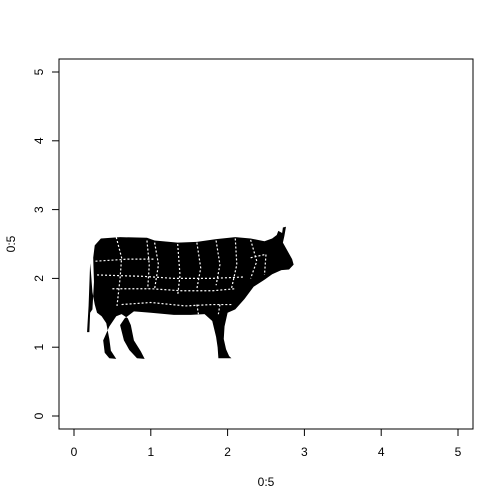 The height and width of the screenshot is (504, 504). What do you see at coordinates (266, 443) in the screenshot?
I see `x-axis: 0 1 2 3 4 5` at bounding box center [266, 443].